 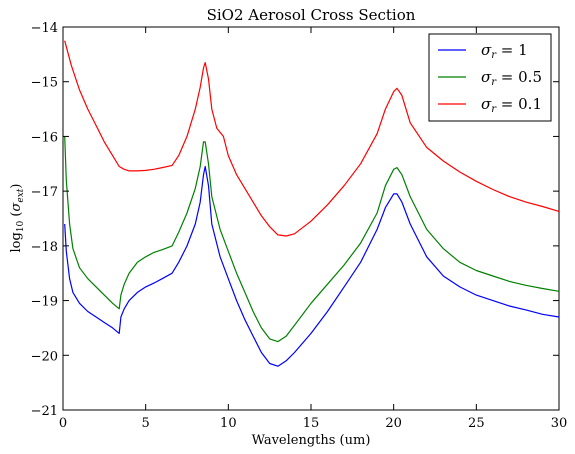 What do you see at coordinates (511, 78) in the screenshot?
I see `legend-label: σr = 0.5` at bounding box center [511, 78].